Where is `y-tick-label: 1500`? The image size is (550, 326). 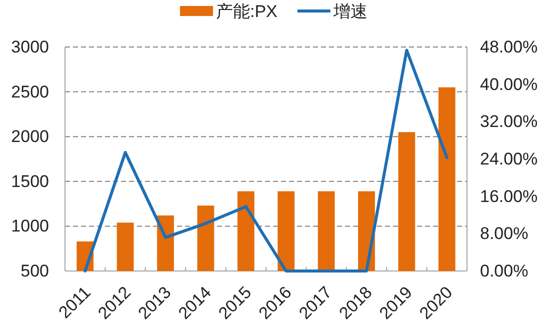 y-tick-label: 1500 is located at coordinates (30, 181).